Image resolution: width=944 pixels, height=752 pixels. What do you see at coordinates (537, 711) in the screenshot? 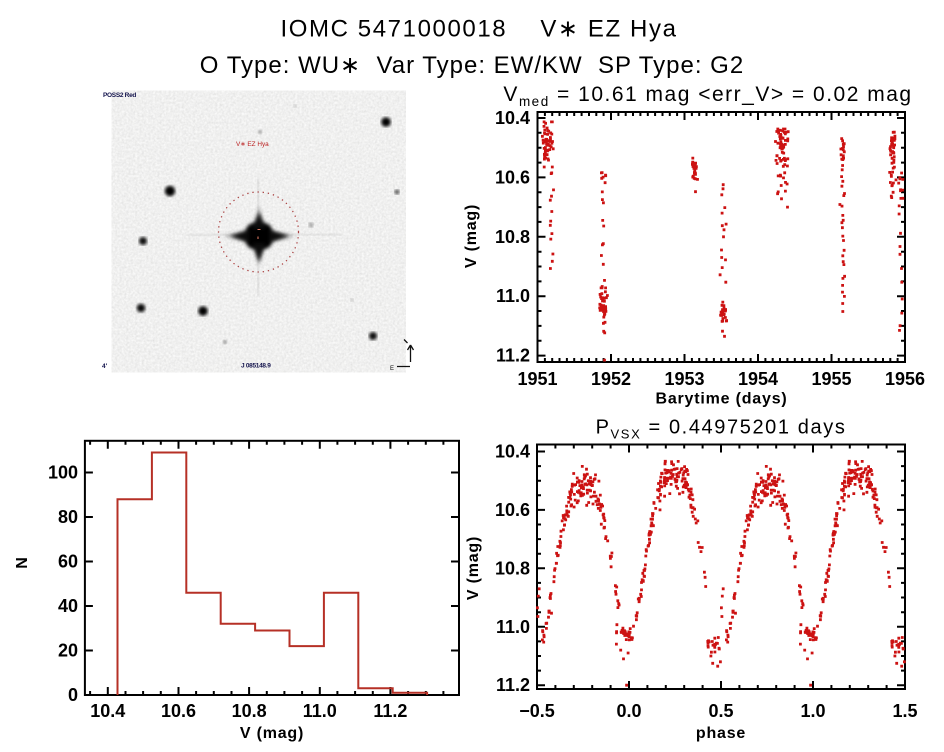
I see `svg-text: −0.5` at bounding box center [537, 711].